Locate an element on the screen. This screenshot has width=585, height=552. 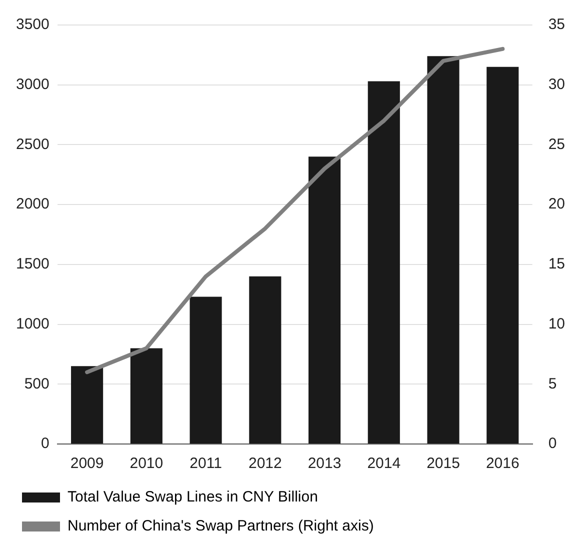
x-tick-label: 2010 is located at coordinates (147, 463).